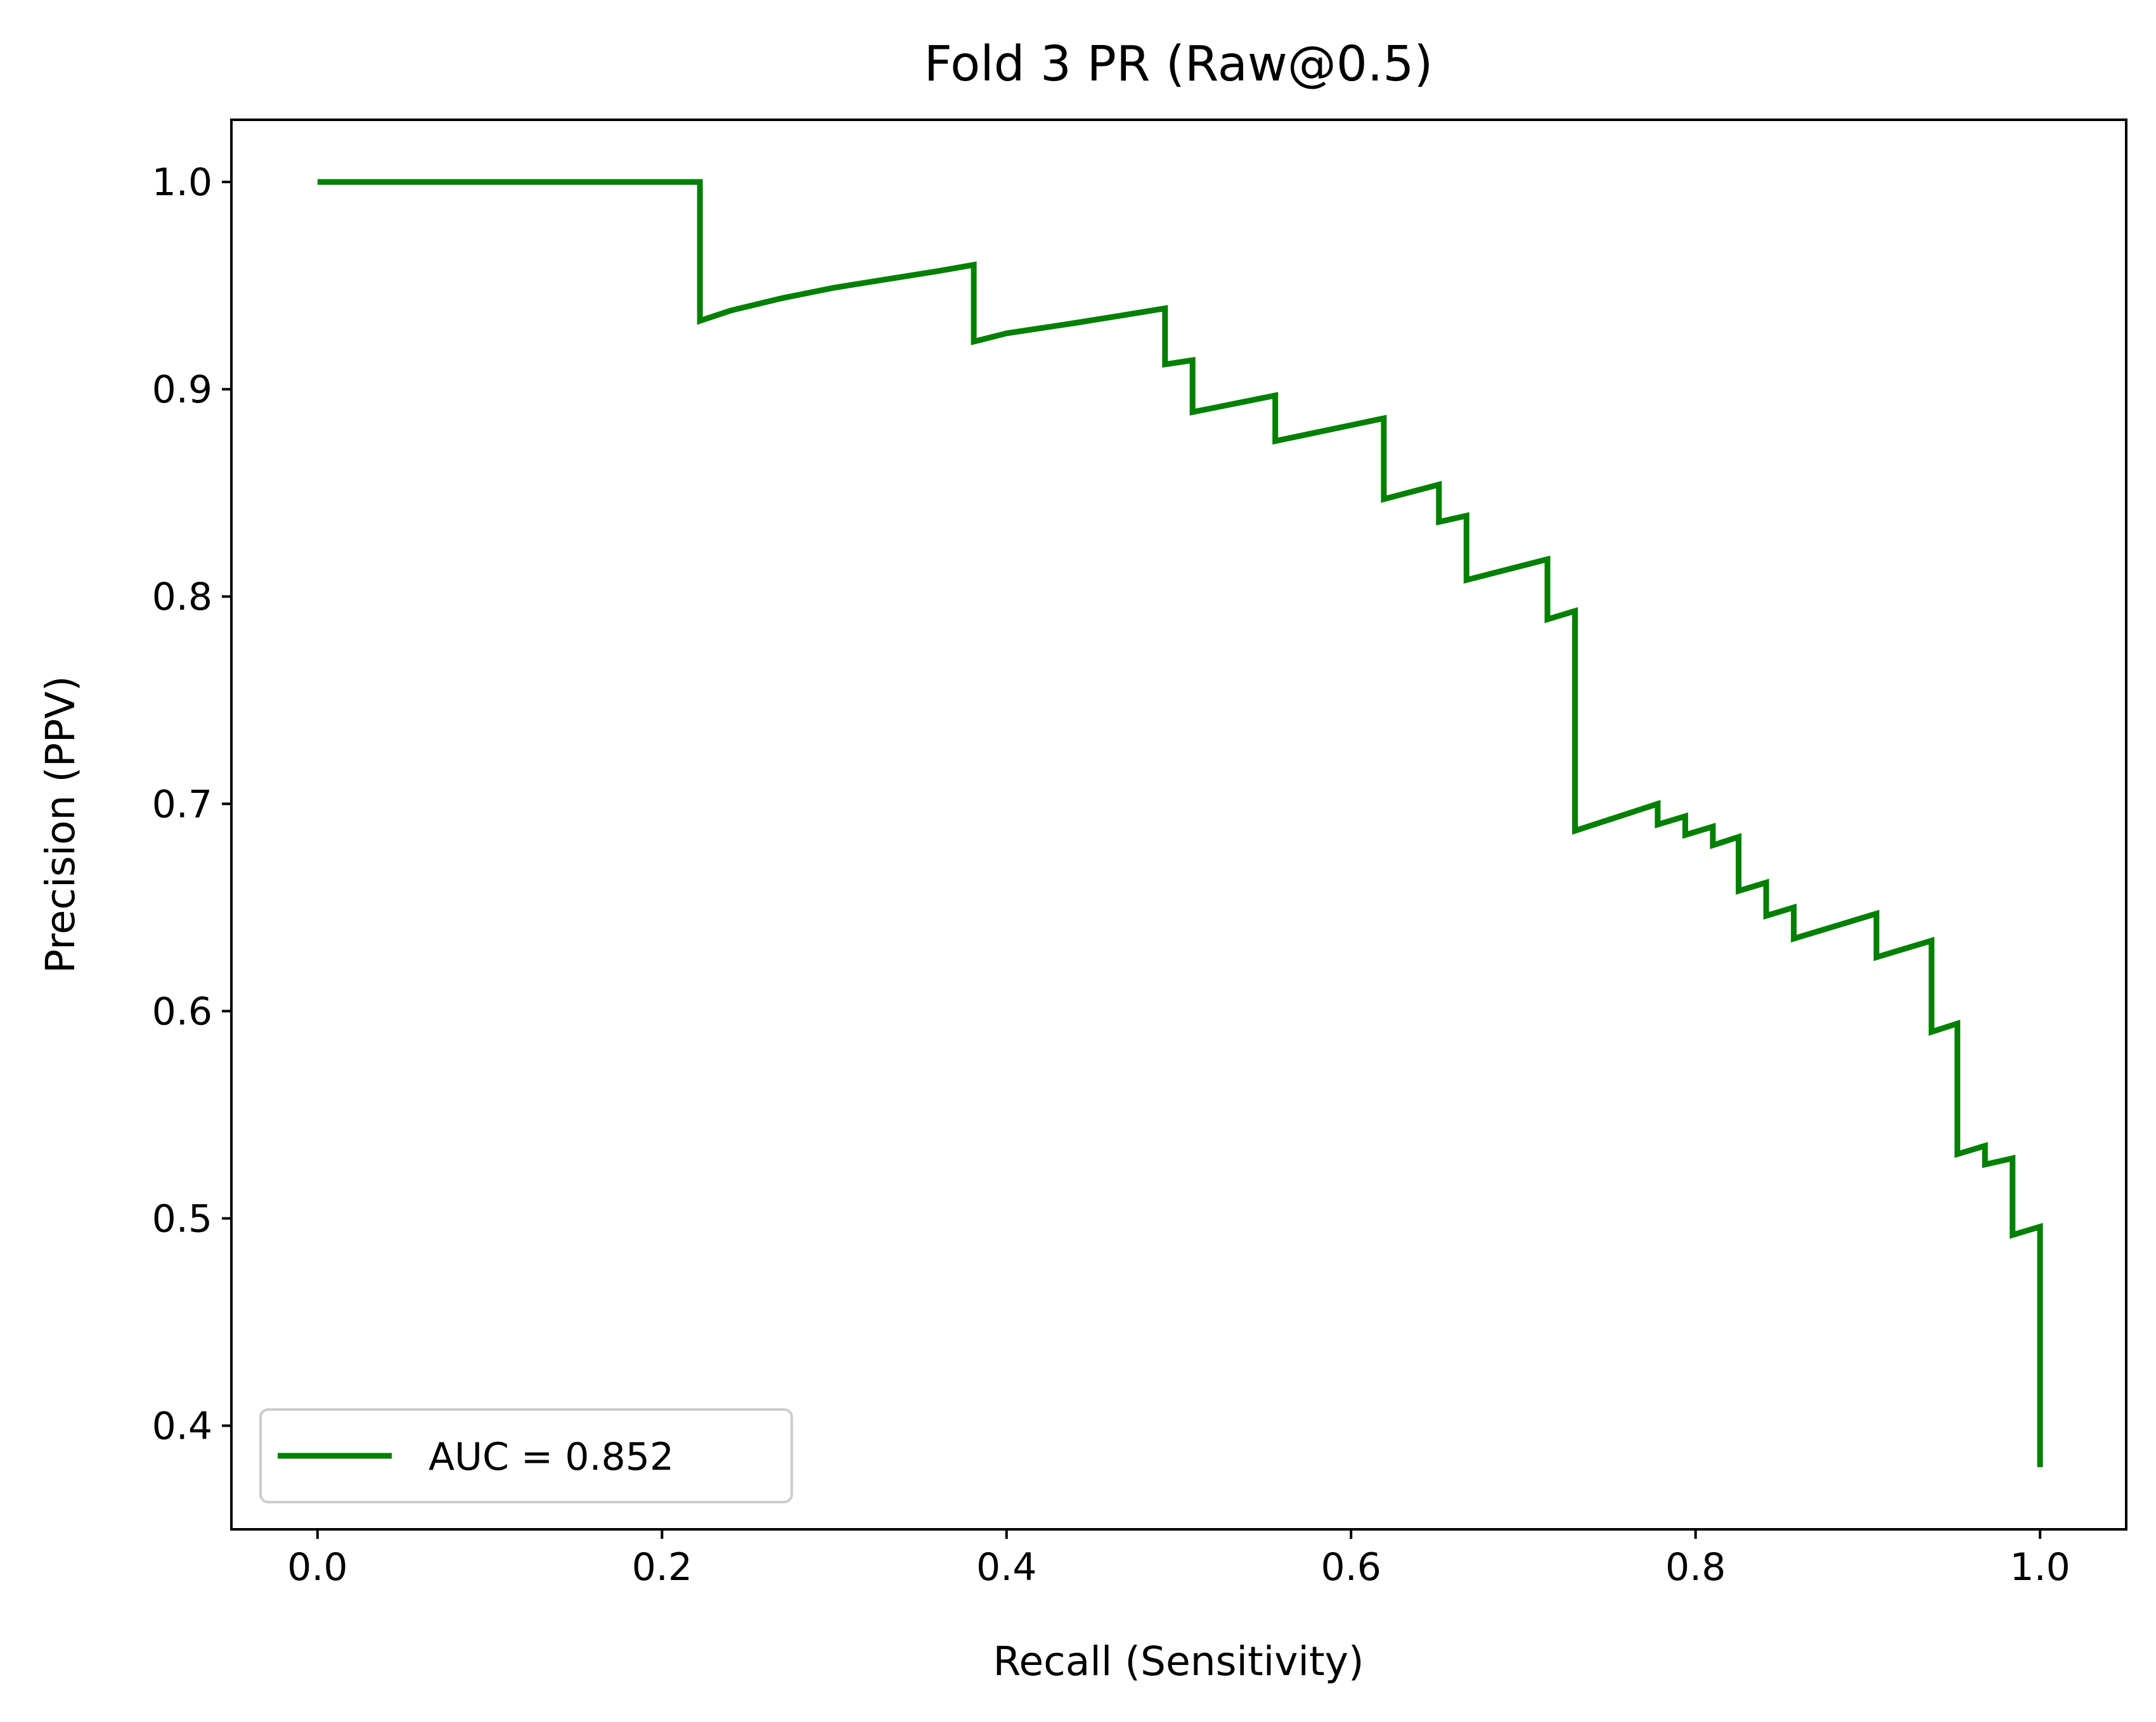  I want to click on y-ticks: 0.4 0.5 0.6 0.7 0.8 0.9 1.0, so click(191, 804).